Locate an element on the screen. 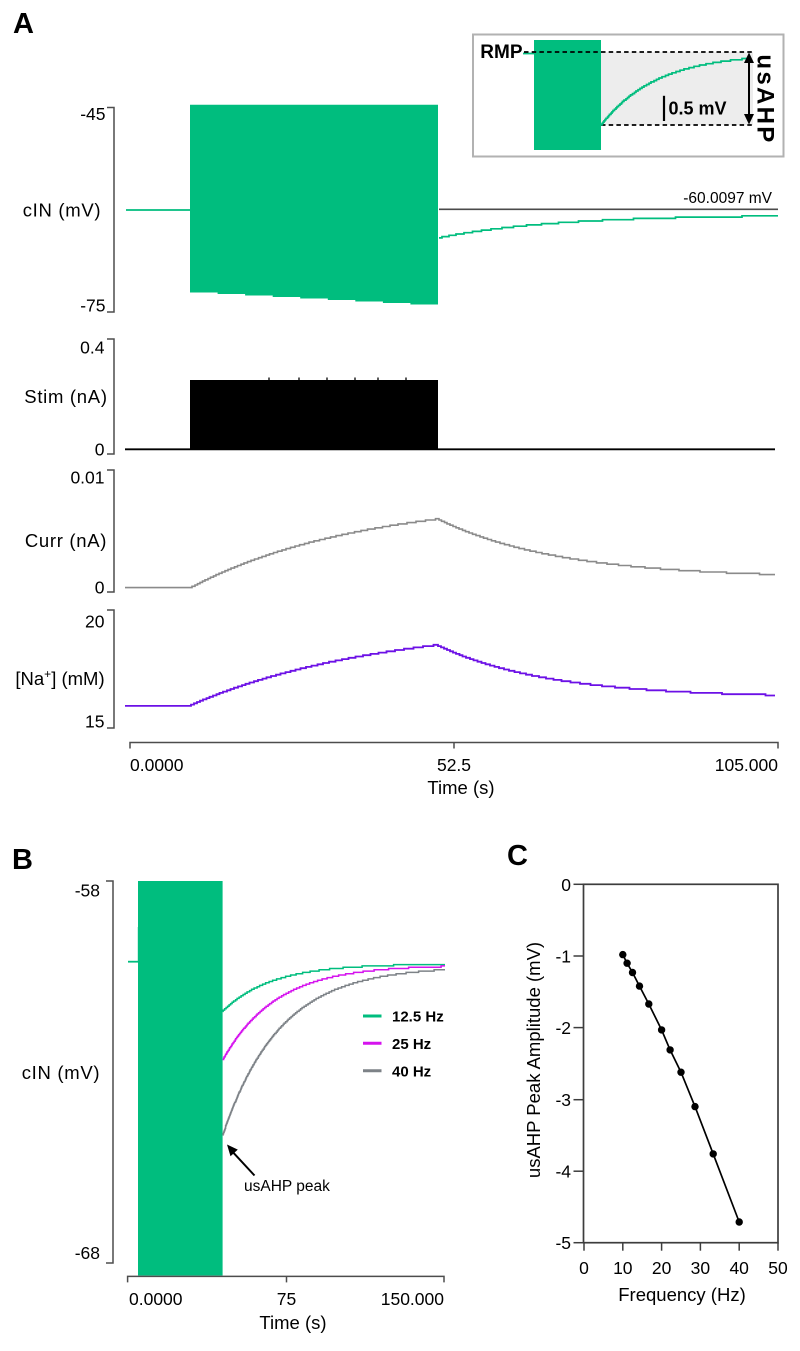 Image resolution: width=800 pixels, height=1351 pixels. svg-text: -5 is located at coordinates (563, 1243).